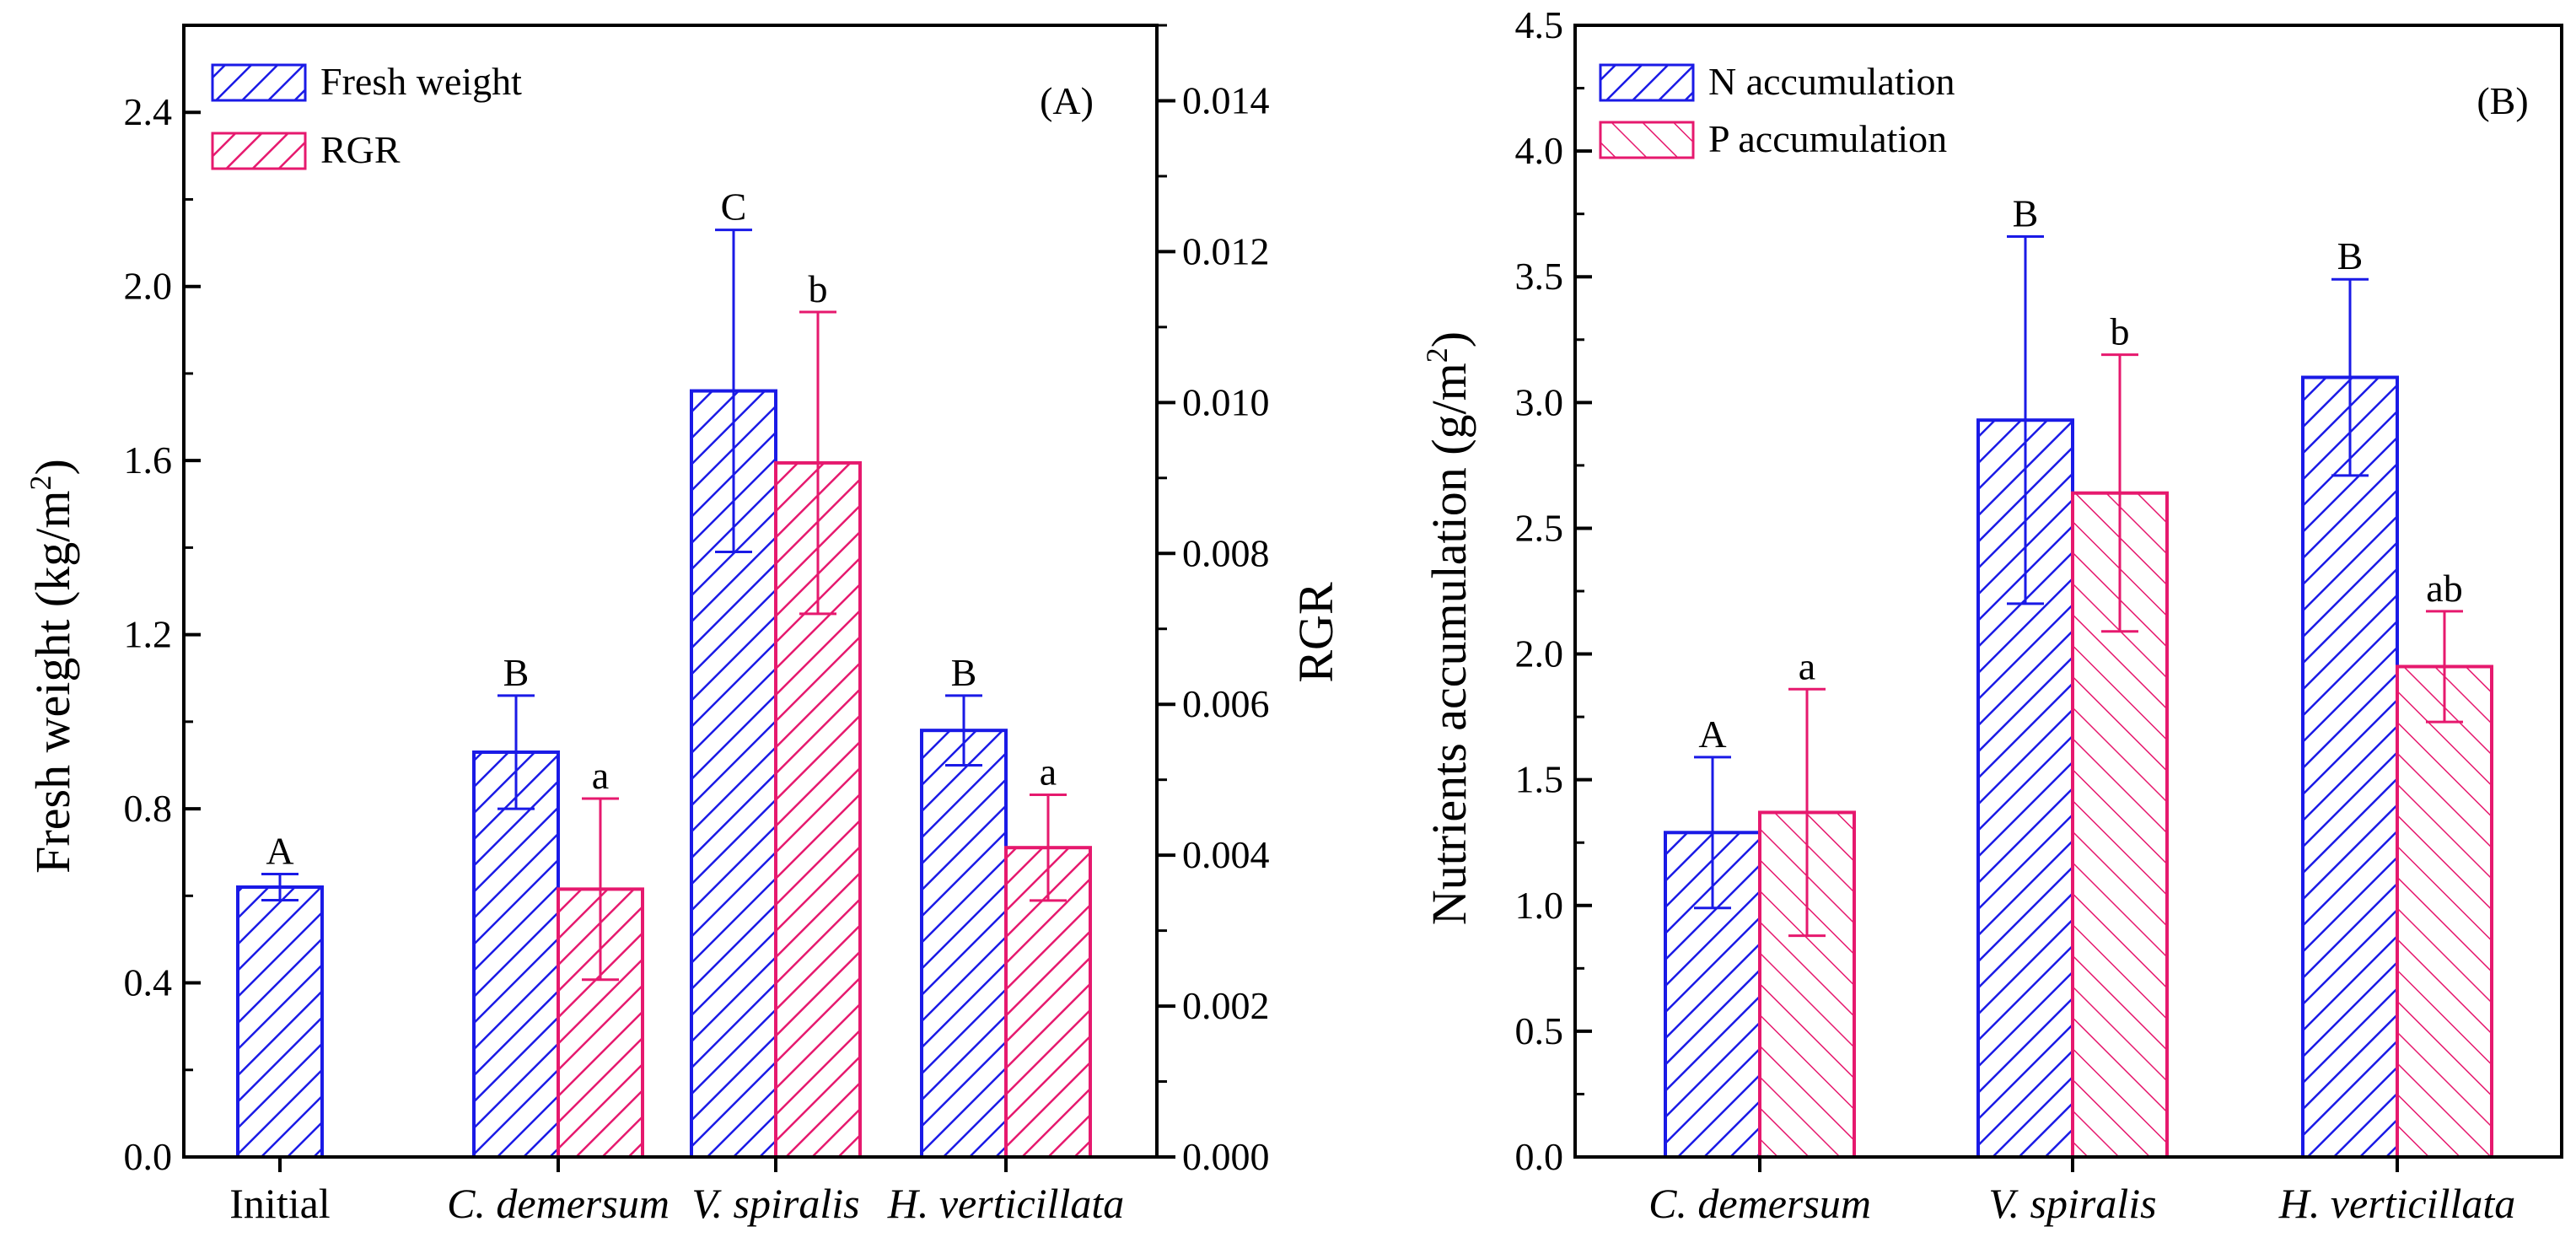  Describe the element at coordinates (1226, 99) in the screenshot. I see `panel-a-y2tick-label: 0.014` at that location.